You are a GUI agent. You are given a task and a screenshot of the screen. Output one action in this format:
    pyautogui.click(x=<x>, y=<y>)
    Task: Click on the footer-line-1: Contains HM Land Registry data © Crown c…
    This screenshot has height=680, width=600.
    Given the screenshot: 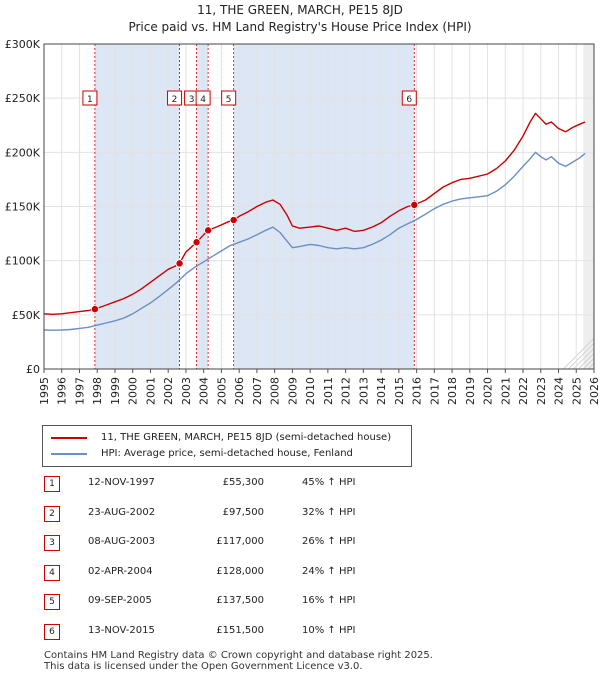 What is the action you would take?
    pyautogui.click(x=238, y=655)
    